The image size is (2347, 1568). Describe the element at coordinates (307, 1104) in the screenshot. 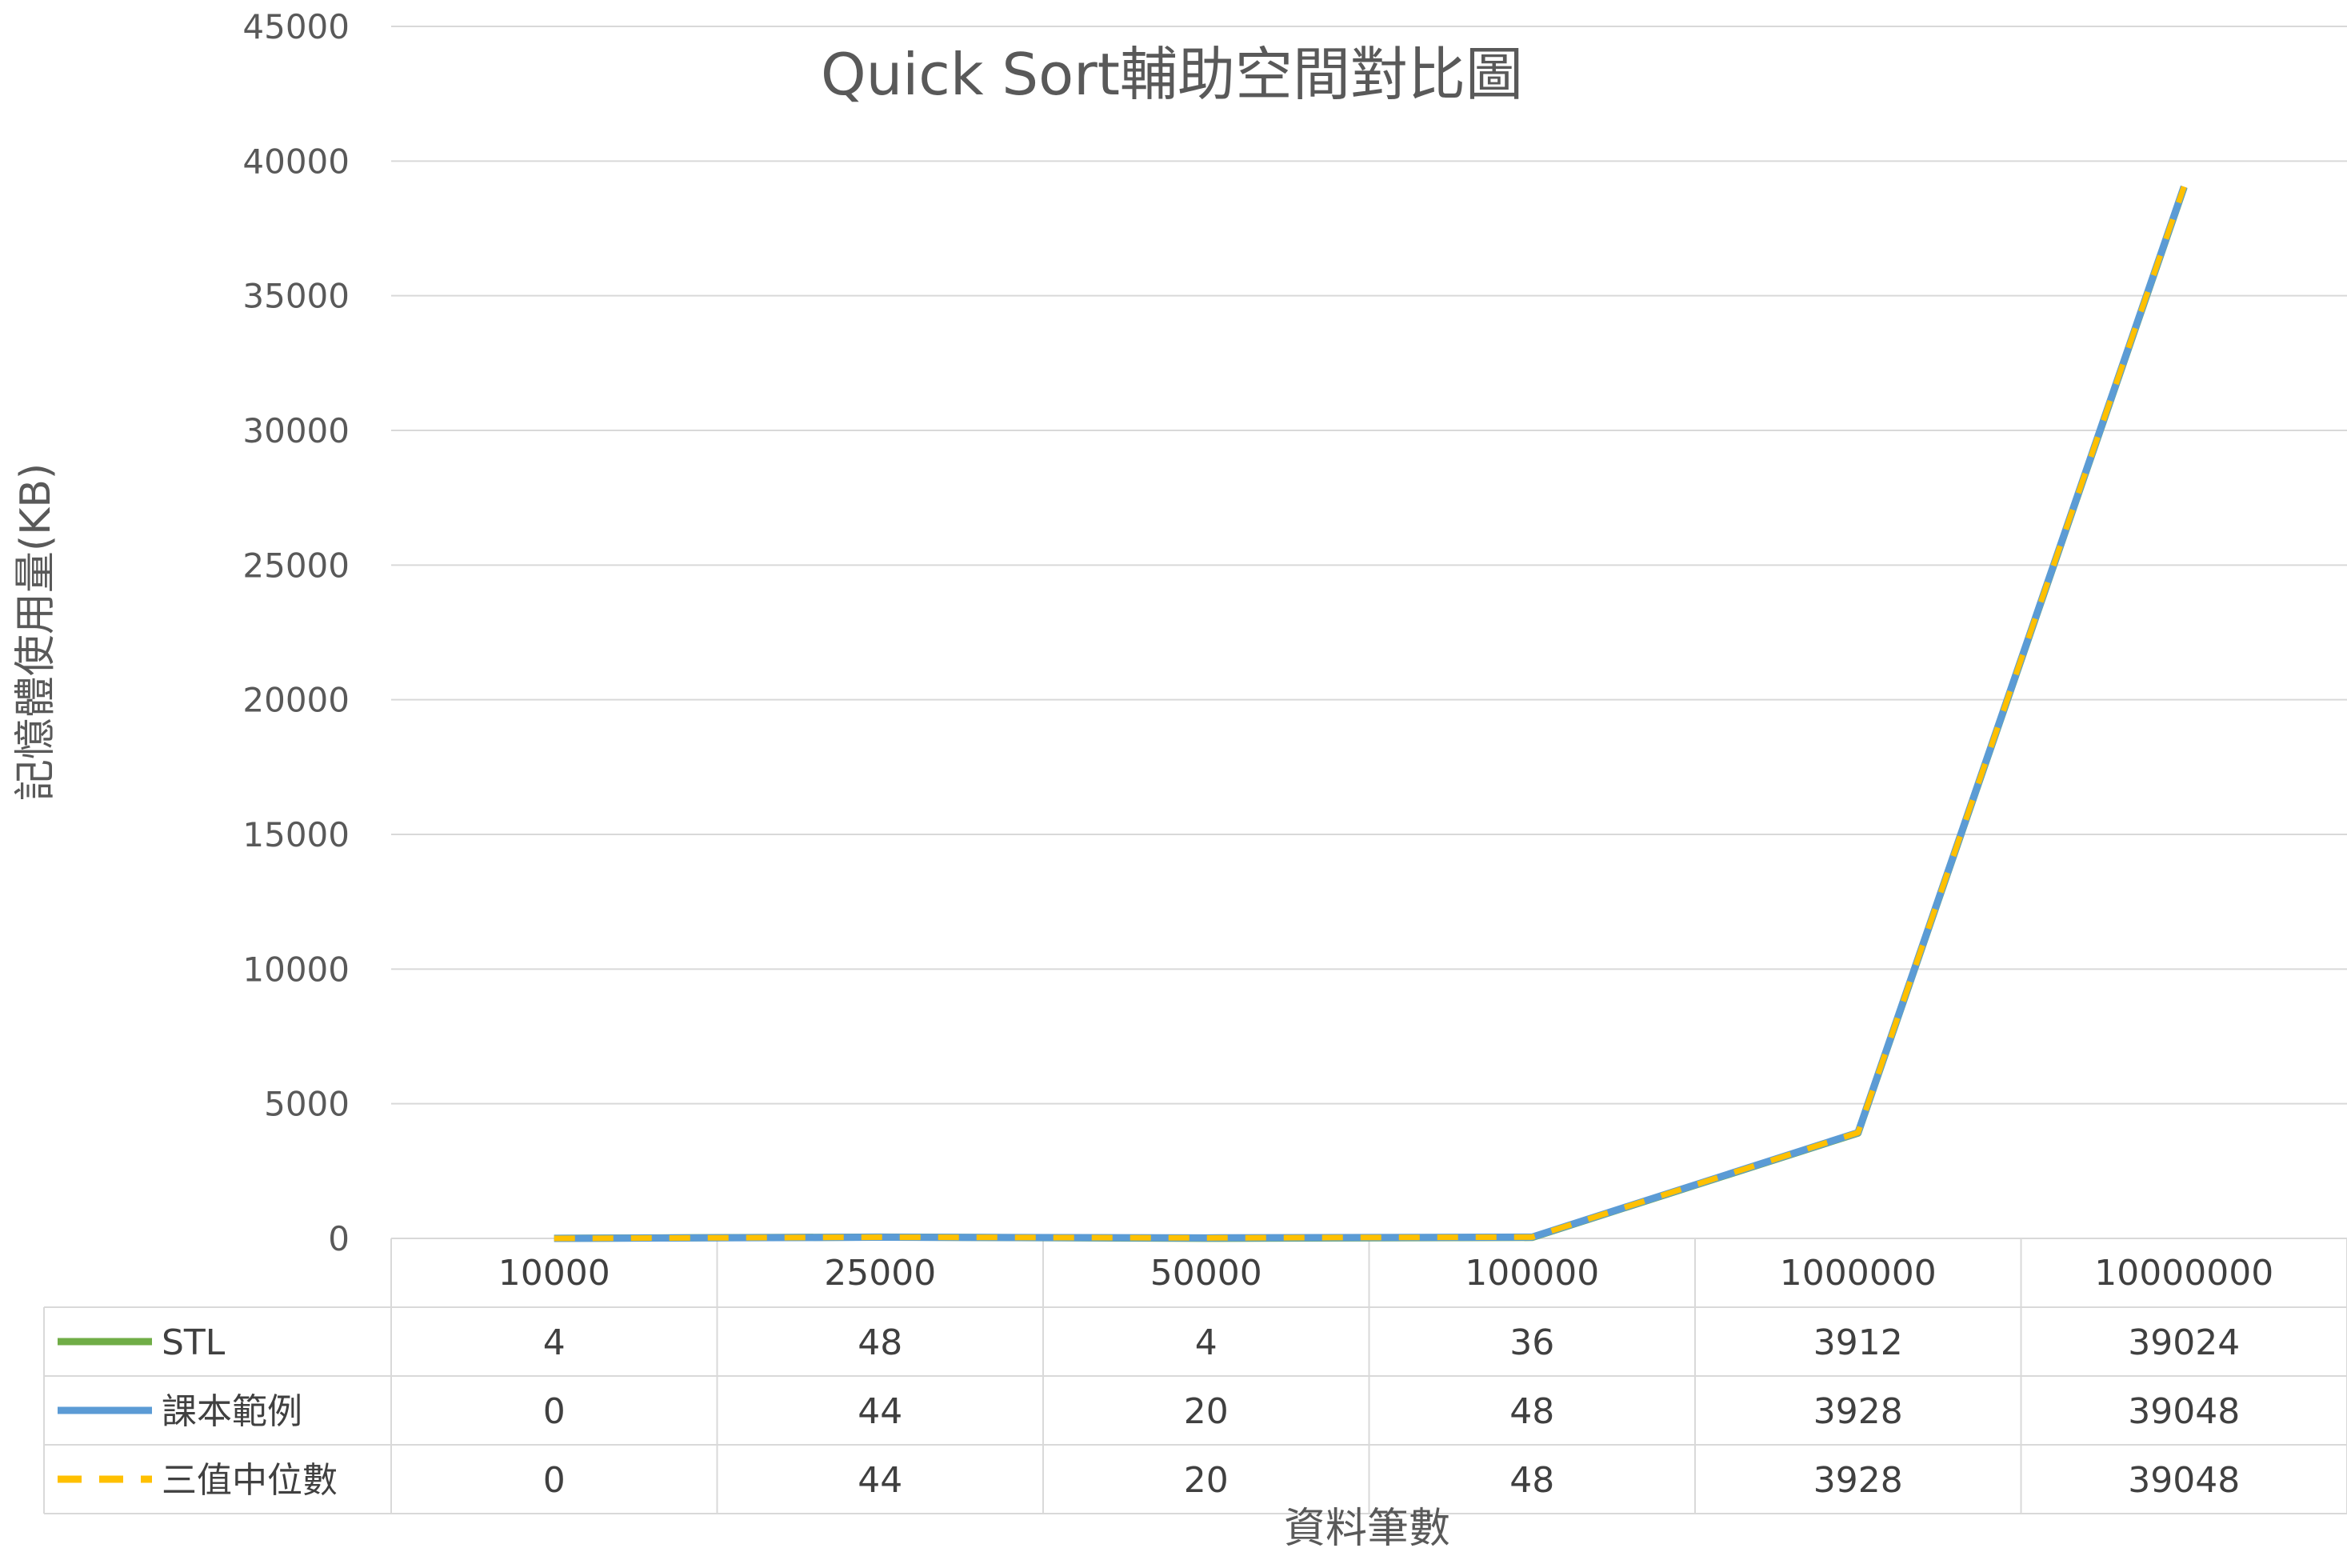

I see `y-tick-label: 5000` at that location.